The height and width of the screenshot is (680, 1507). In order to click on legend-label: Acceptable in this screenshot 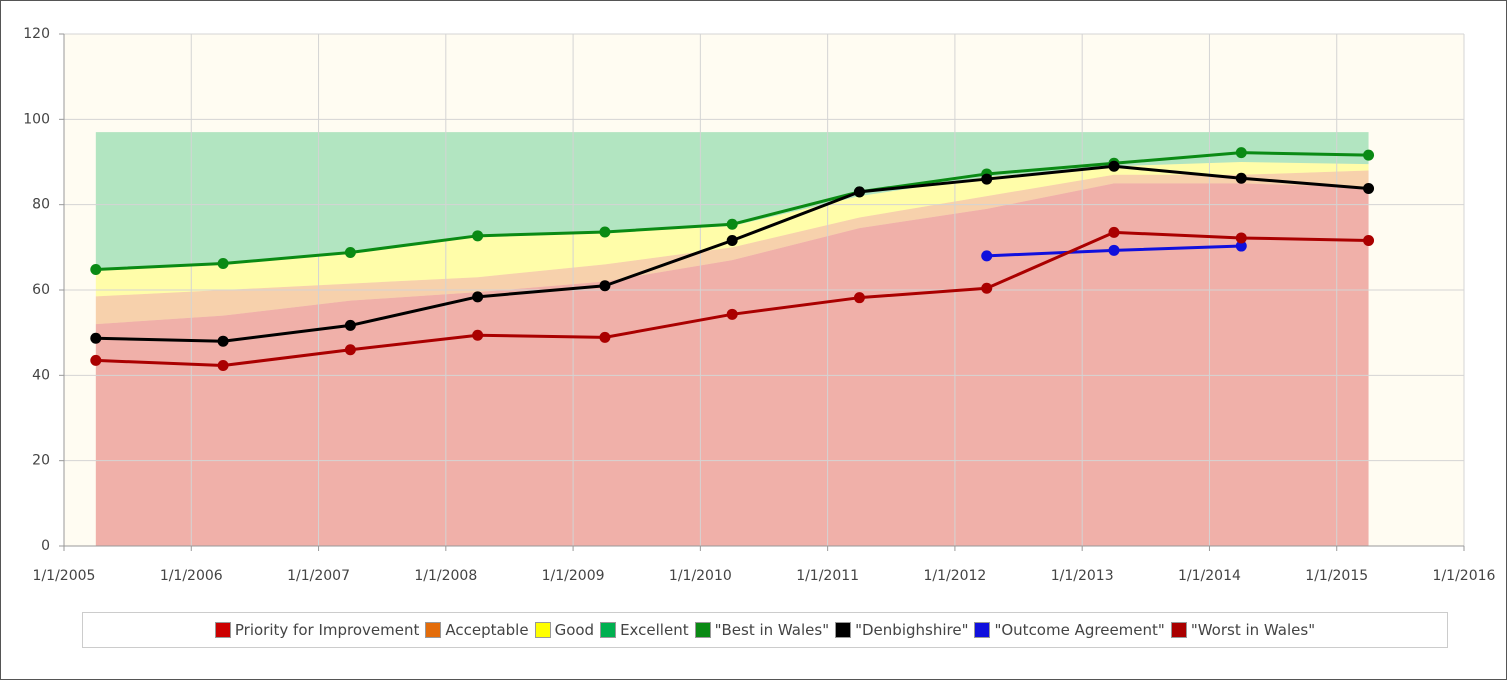, I will do `click(487, 630)`.